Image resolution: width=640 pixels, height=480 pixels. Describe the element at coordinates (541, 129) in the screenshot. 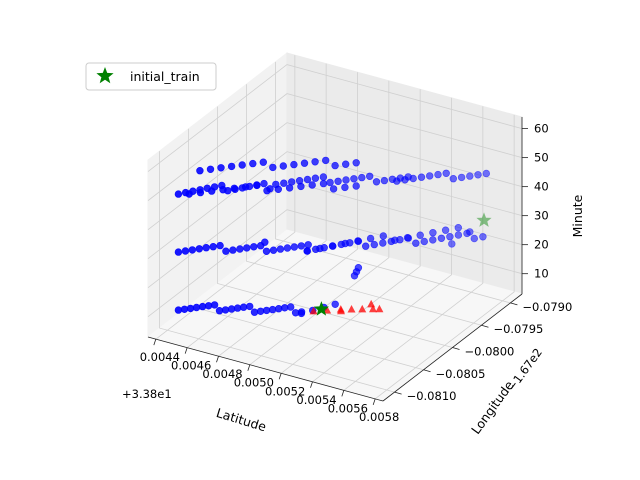

I see `z-tick-label: 60` at that location.